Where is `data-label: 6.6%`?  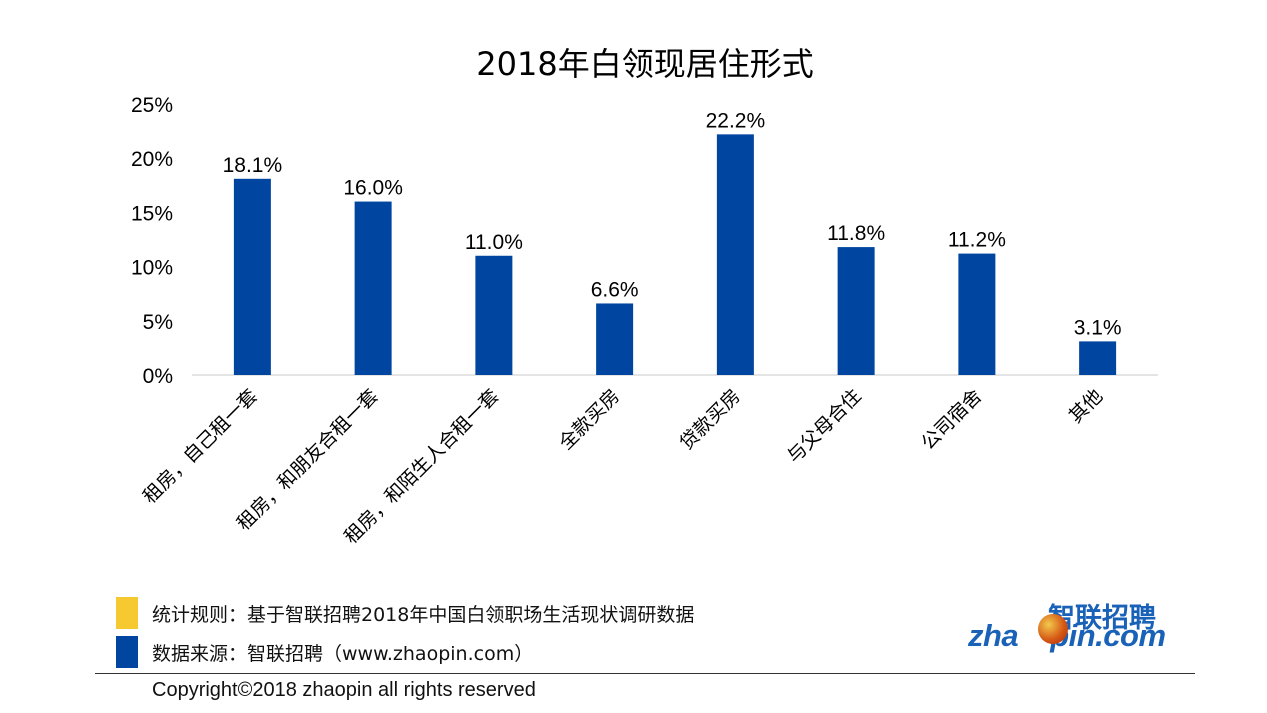
data-label: 6.6% is located at coordinates (615, 289).